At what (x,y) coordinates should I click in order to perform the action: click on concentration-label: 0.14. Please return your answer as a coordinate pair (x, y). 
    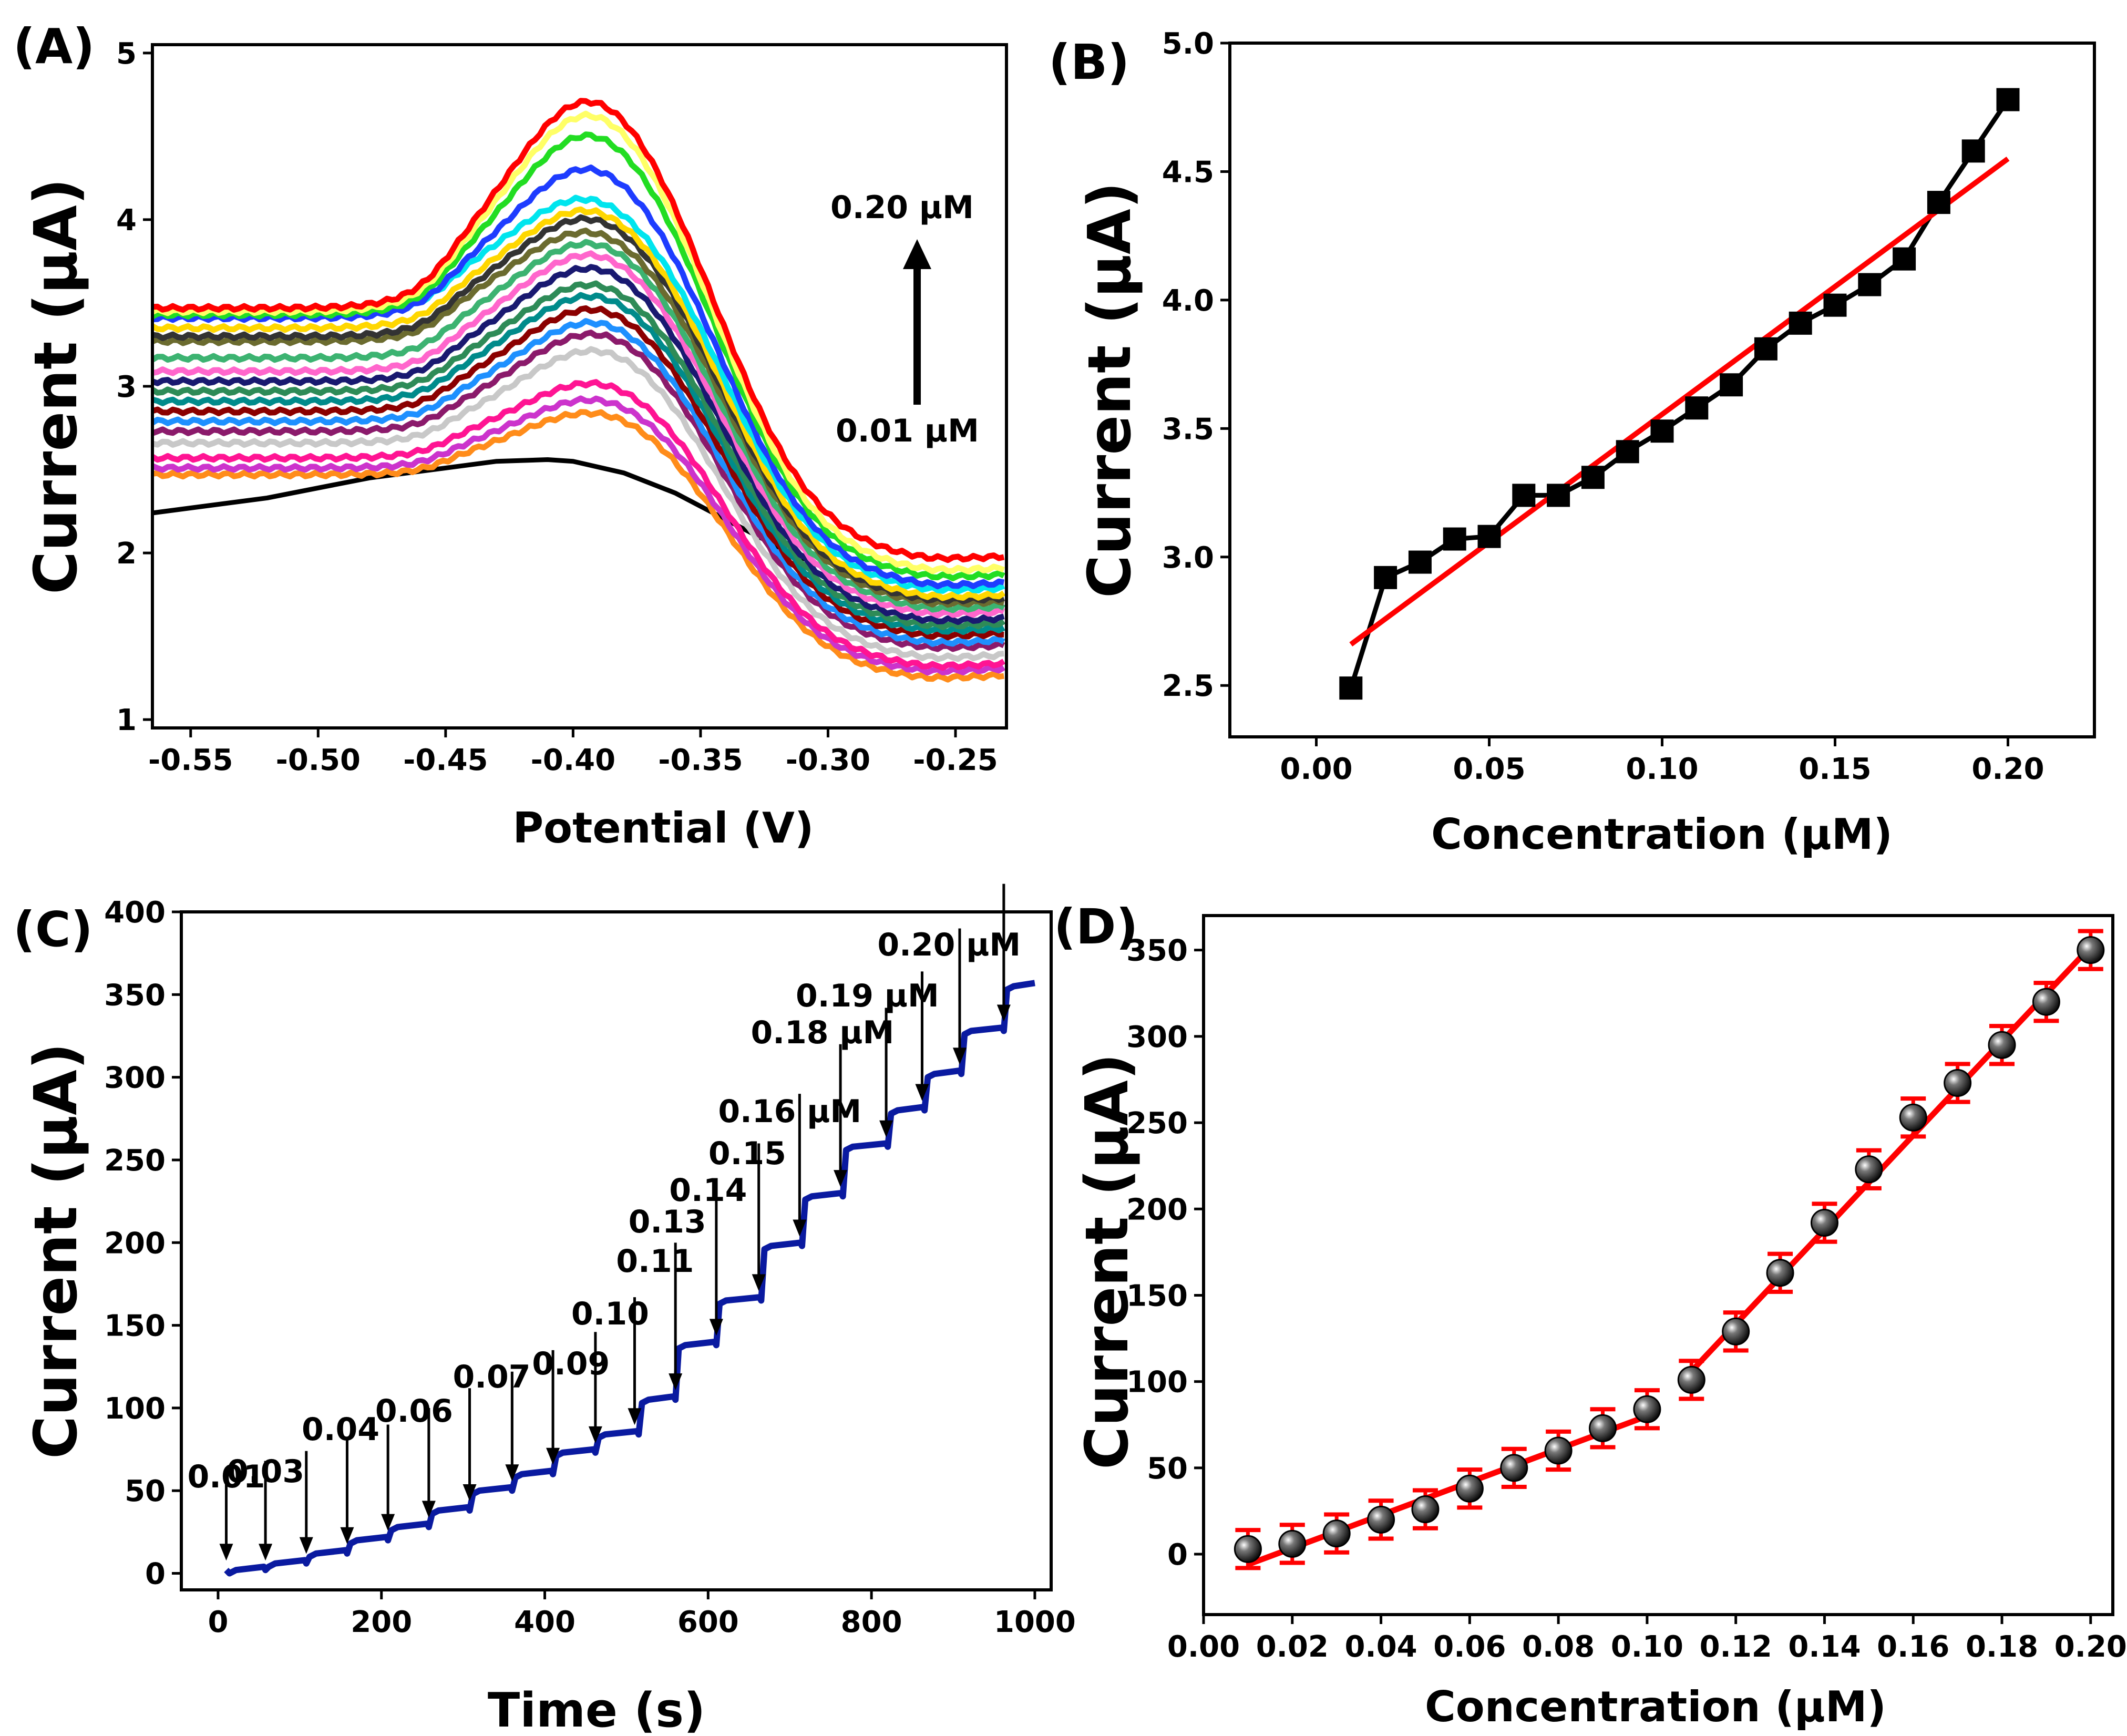
    Looking at the image, I should click on (708, 1190).